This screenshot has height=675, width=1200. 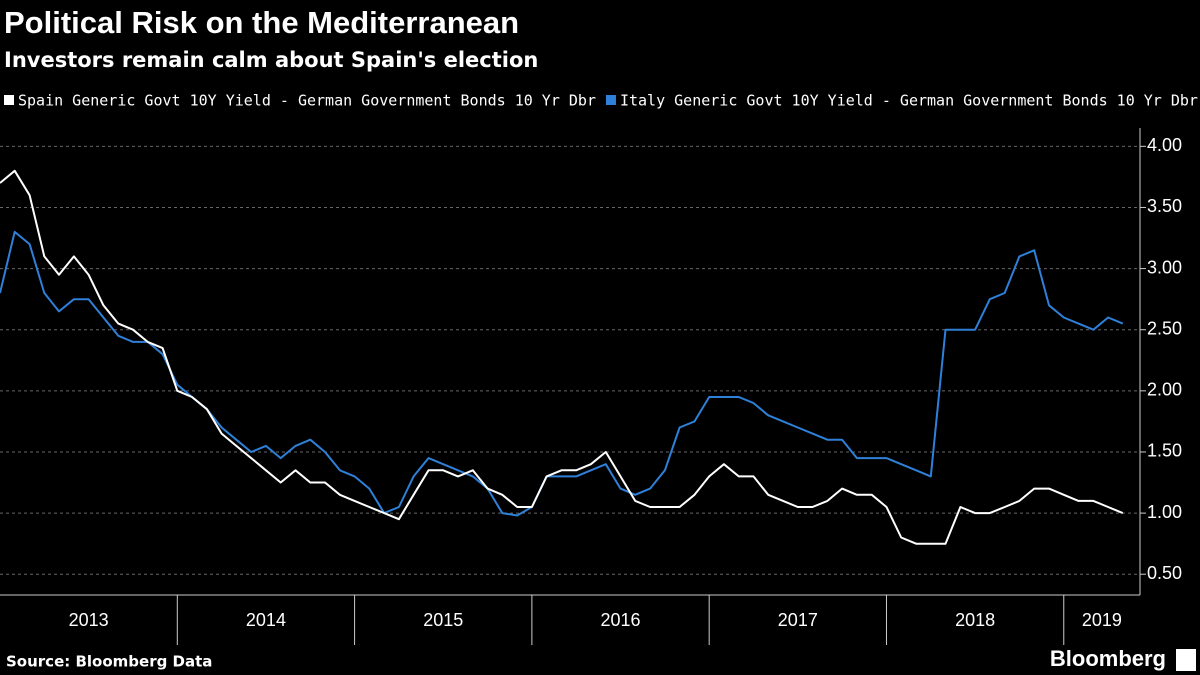 What do you see at coordinates (1164, 328) in the screenshot?
I see `y-tick-label: 2.50` at bounding box center [1164, 328].